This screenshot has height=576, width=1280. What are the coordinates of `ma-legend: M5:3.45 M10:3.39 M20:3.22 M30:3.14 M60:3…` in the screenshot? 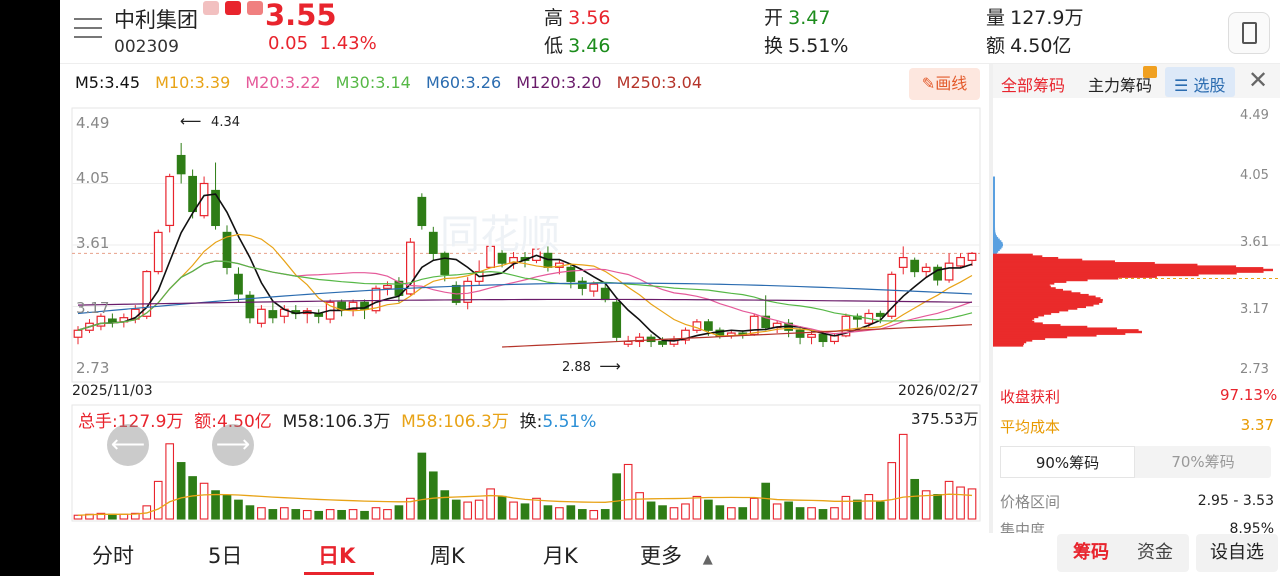 It's located at (393, 82).